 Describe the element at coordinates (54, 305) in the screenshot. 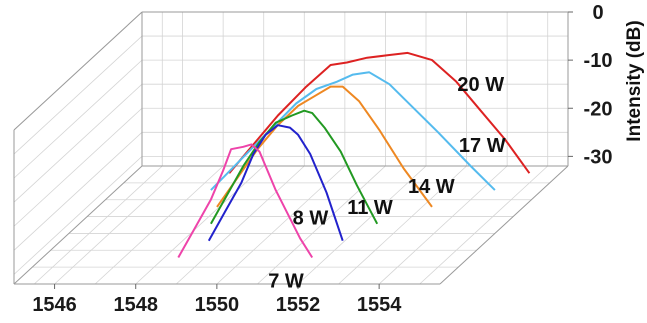

I see `x-tick-label: 1546` at that location.